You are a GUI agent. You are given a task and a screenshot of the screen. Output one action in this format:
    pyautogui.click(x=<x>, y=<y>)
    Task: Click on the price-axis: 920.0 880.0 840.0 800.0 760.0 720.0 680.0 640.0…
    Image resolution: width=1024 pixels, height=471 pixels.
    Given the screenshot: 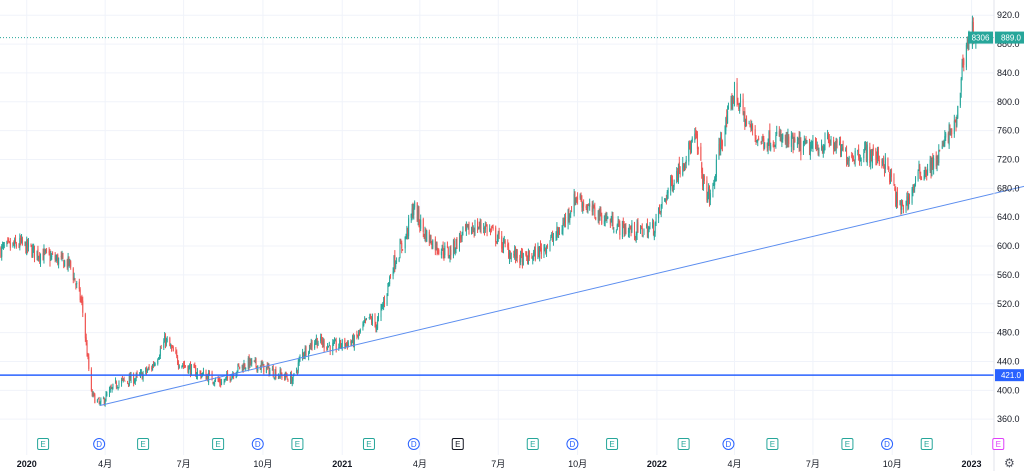 What is the action you would take?
    pyautogui.click(x=1008, y=217)
    